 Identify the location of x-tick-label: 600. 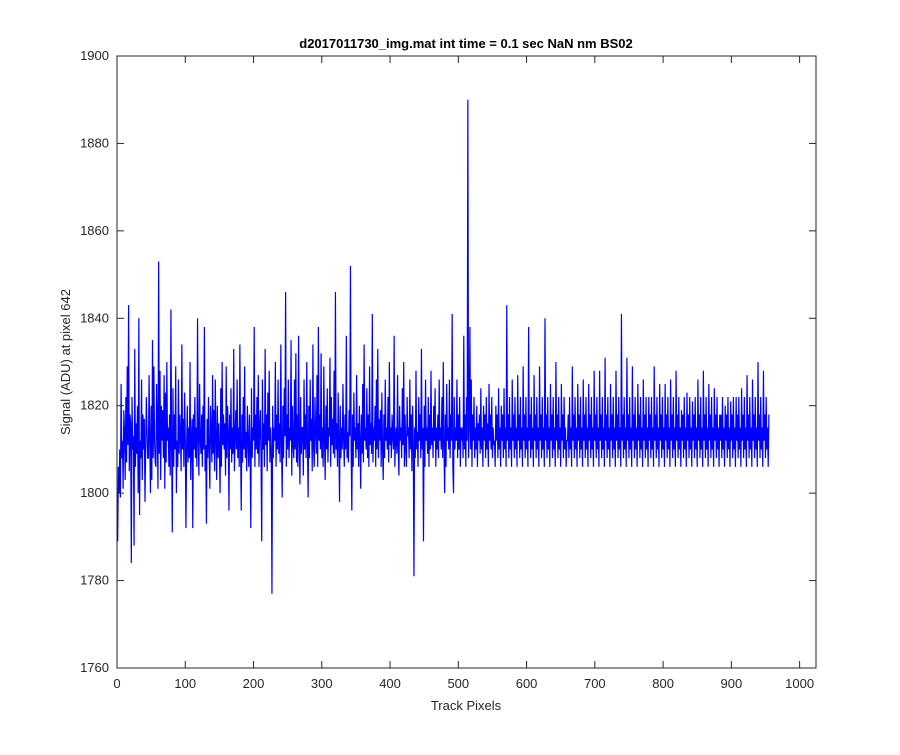
(527, 683).